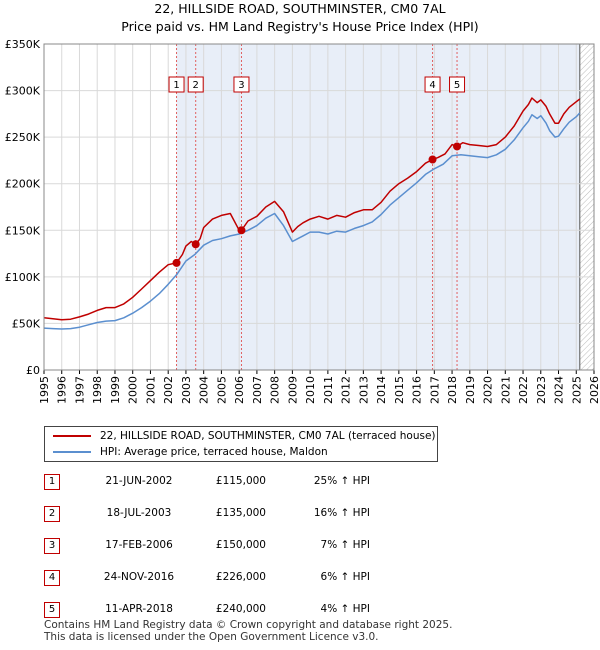 This screenshot has width=600, height=650. What do you see at coordinates (23, 137) in the screenshot?
I see `y-tick-label: £250K` at bounding box center [23, 137].